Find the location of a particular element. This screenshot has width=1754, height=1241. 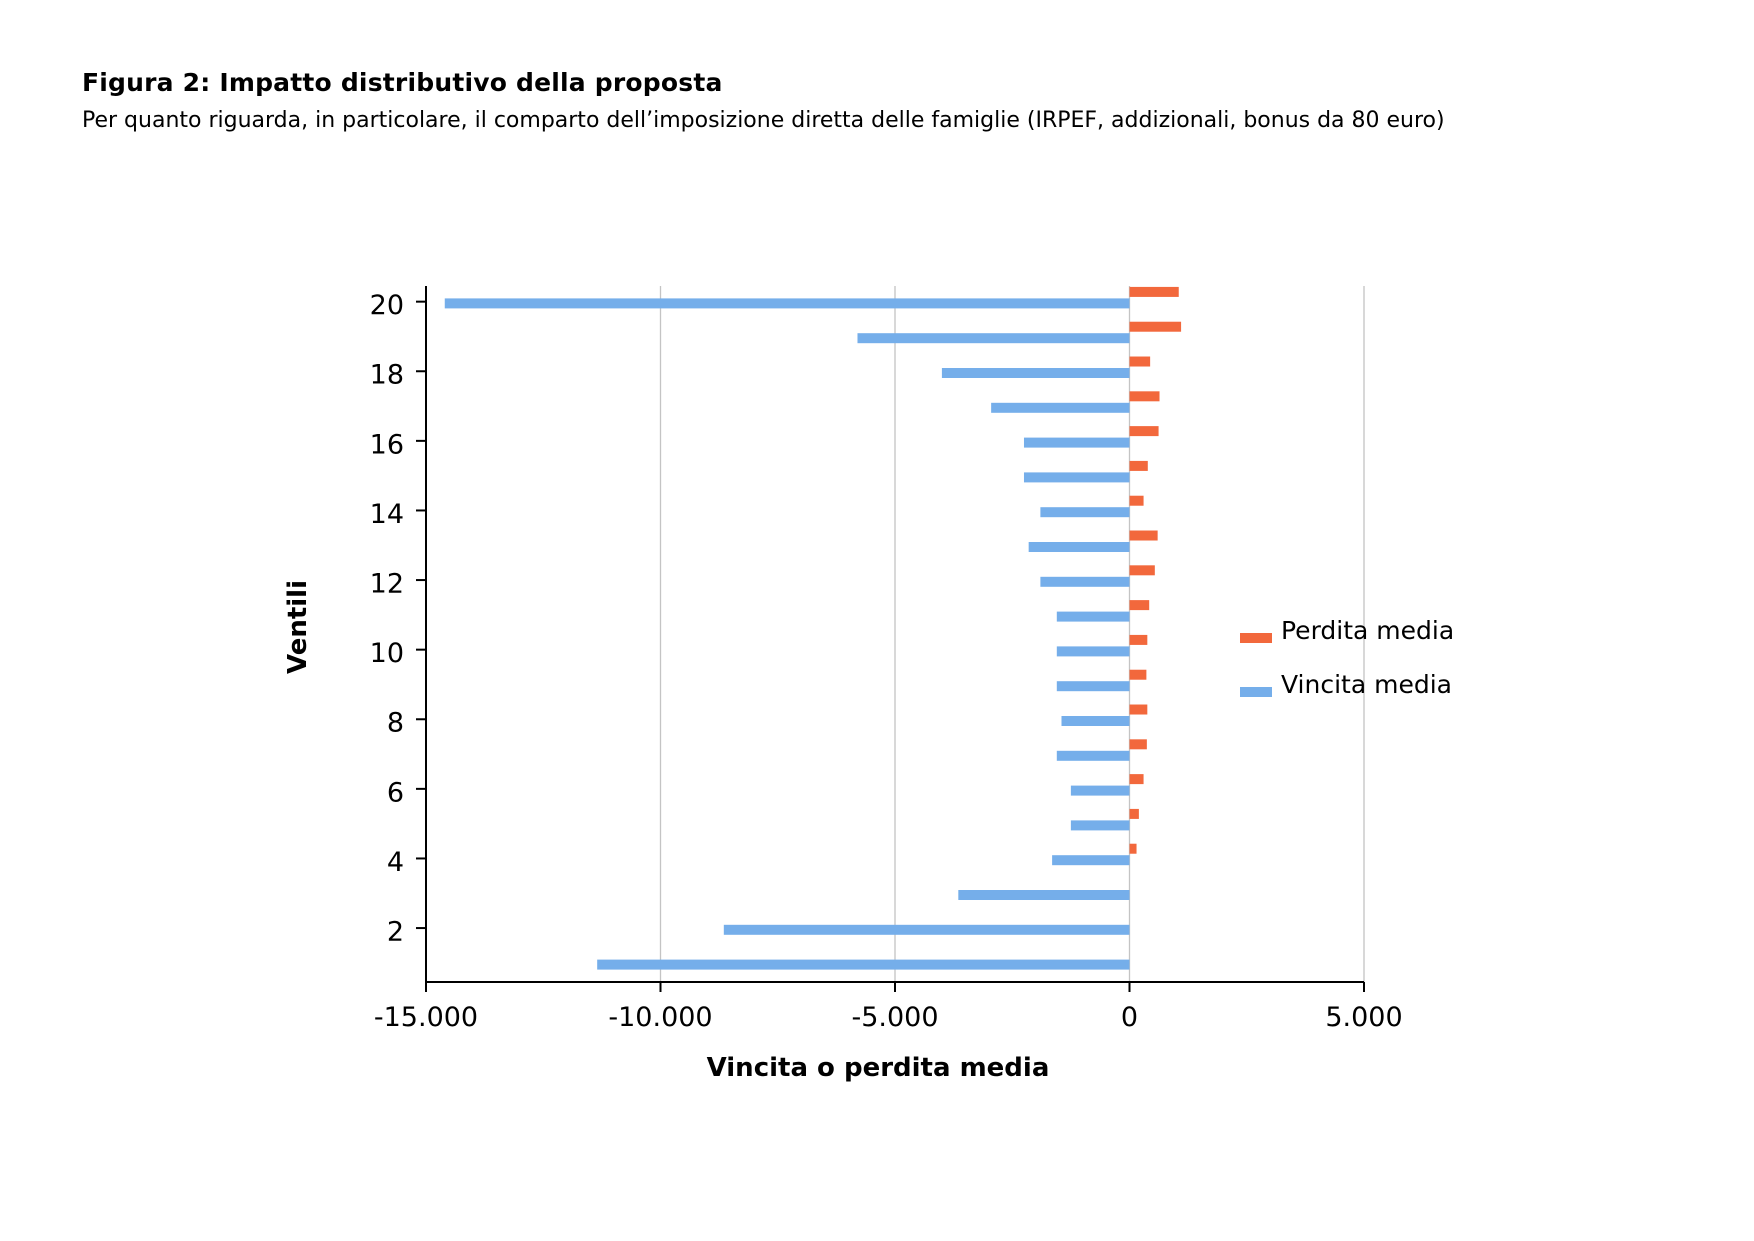

legend-label: Vincita media is located at coordinates (1366, 684).